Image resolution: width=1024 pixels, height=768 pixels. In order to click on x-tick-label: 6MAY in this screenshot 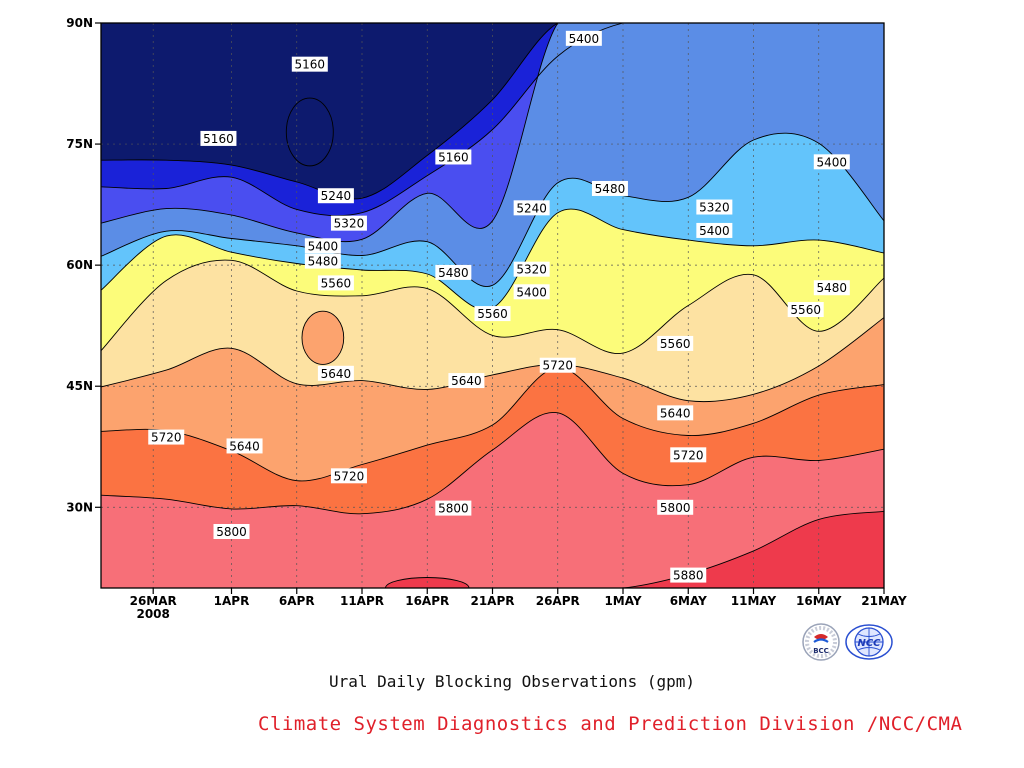, I will do `click(688, 601)`.